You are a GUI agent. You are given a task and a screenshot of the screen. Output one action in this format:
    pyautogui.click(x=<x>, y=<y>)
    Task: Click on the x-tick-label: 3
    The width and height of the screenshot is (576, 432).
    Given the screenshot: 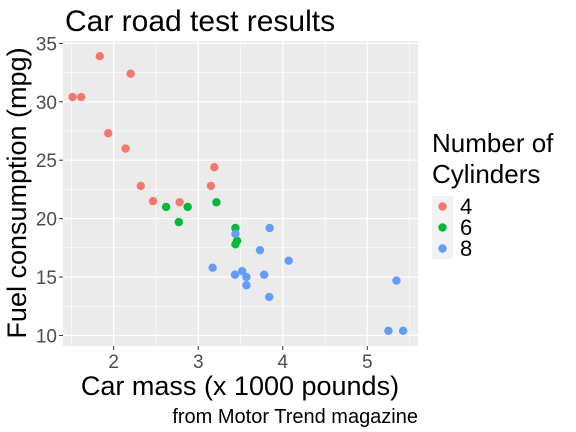 What is the action you would take?
    pyautogui.click(x=198, y=362)
    